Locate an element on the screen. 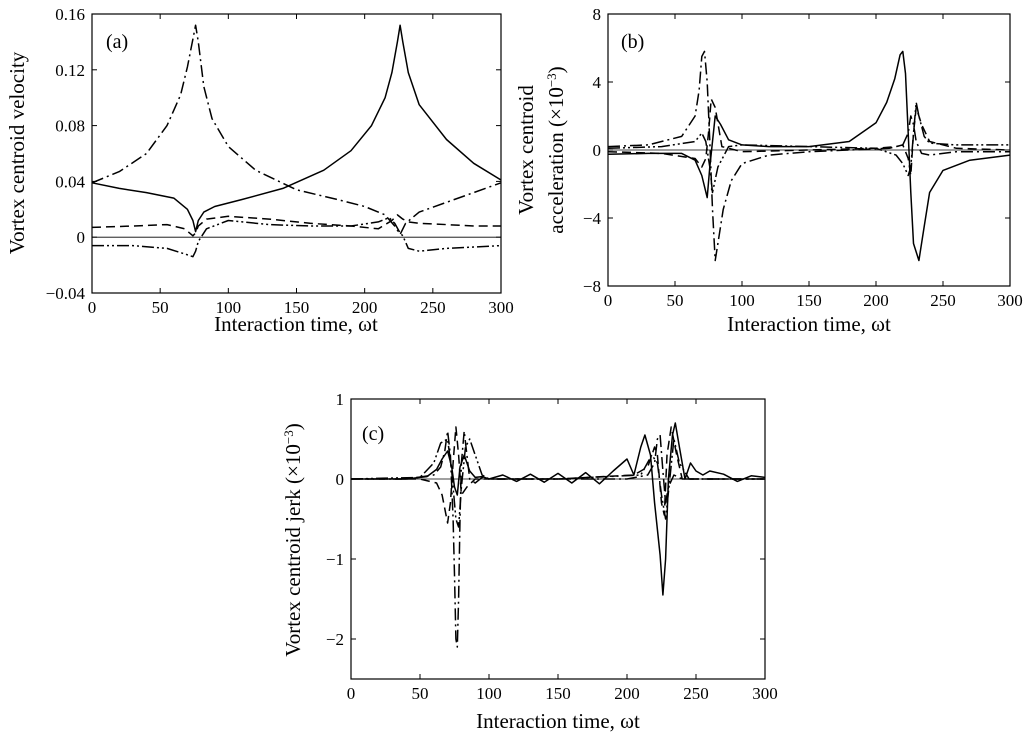 Image resolution: width=1030 pixels, height=746 pixels. panel-label: (c) is located at coordinates (373, 434).